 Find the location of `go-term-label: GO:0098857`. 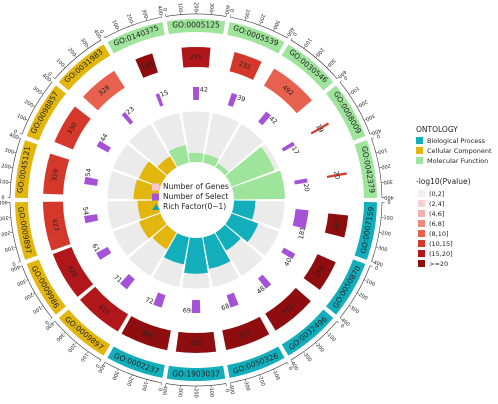

go-term-label: GO:0098857 is located at coordinates (45, 112).